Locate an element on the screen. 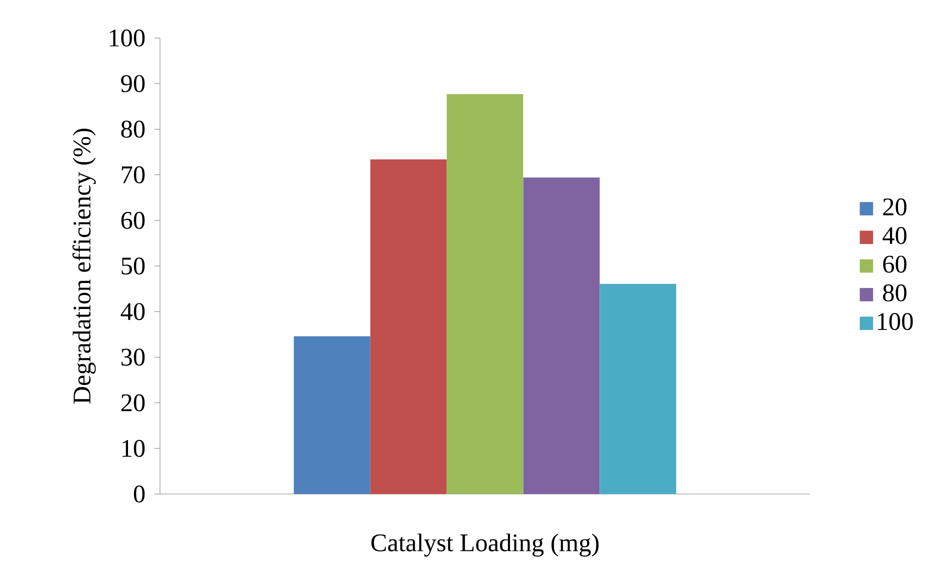 This screenshot has height=562, width=944. y-tick-label: 90 is located at coordinates (133, 83).